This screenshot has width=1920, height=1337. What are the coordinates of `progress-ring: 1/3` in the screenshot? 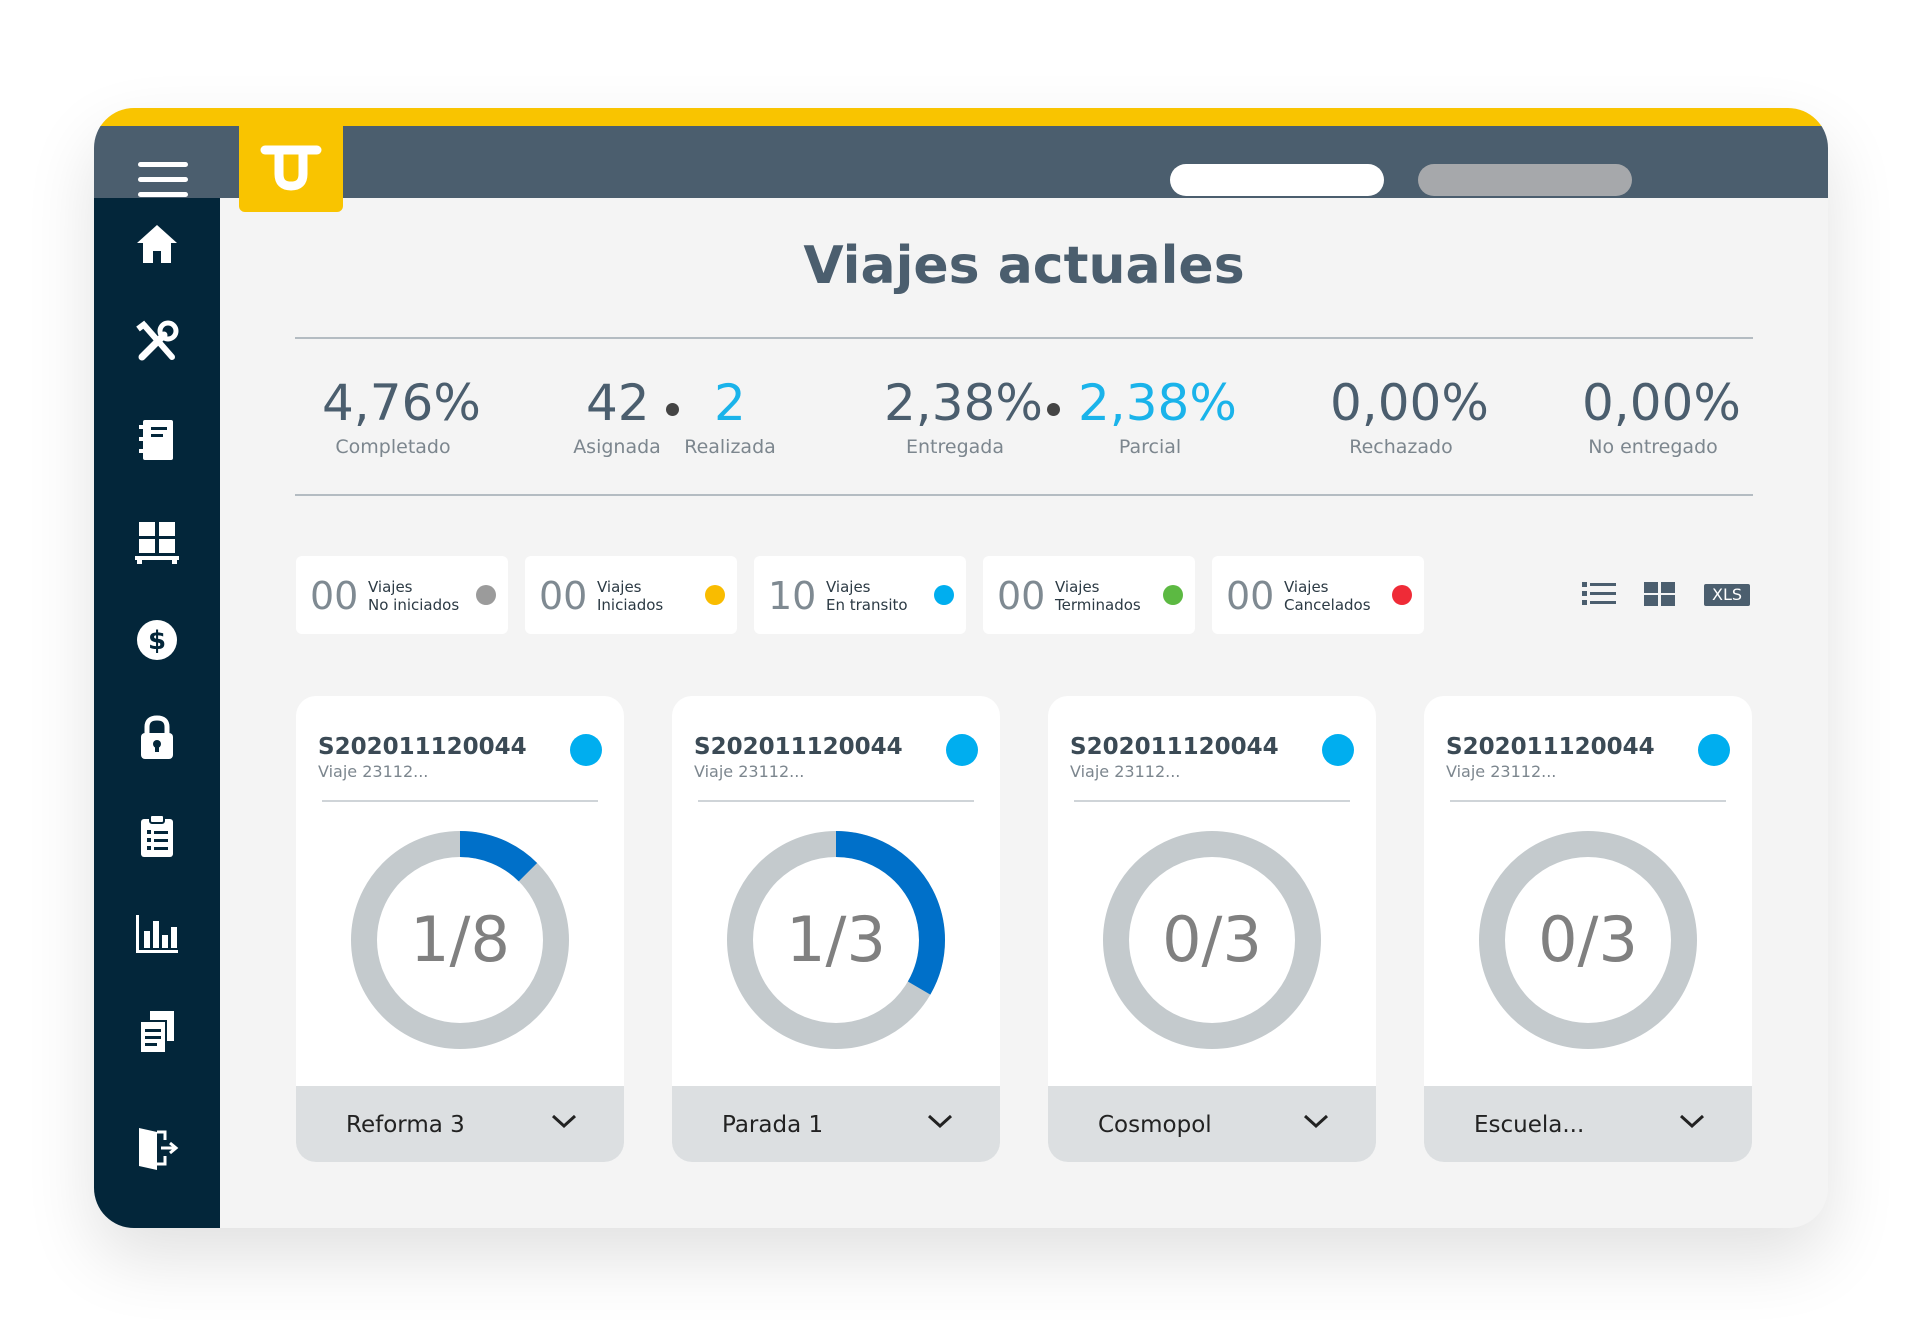 It's located at (836, 940).